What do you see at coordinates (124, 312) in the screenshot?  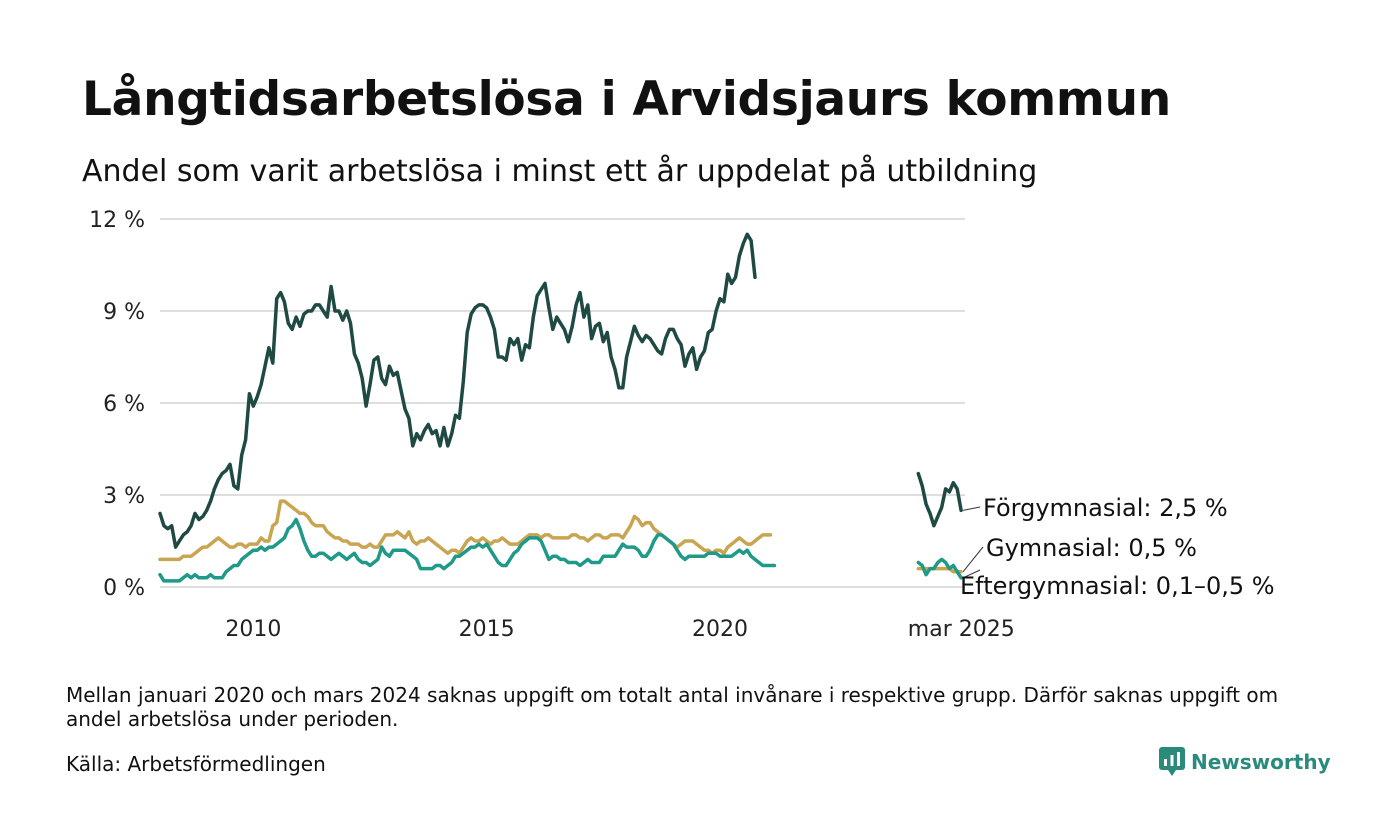 I see `y-tick-label: 9 %` at bounding box center [124, 312].